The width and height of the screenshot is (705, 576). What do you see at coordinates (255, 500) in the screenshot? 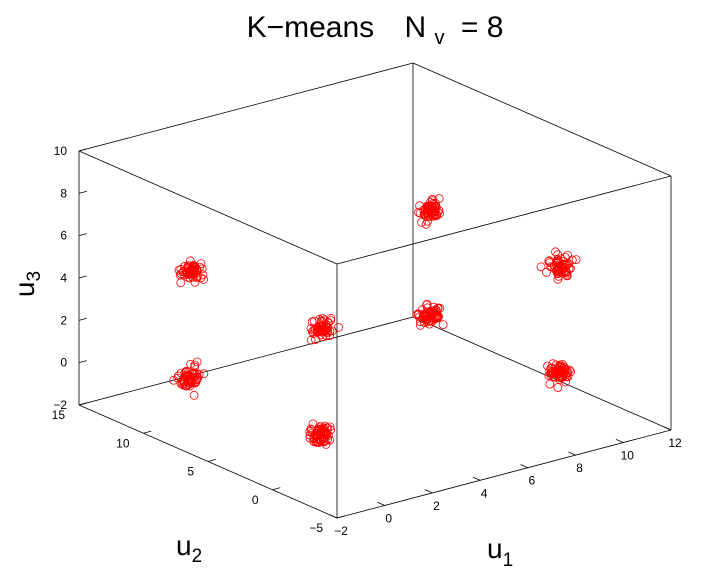
I see `y-tick-label: 0` at bounding box center [255, 500].